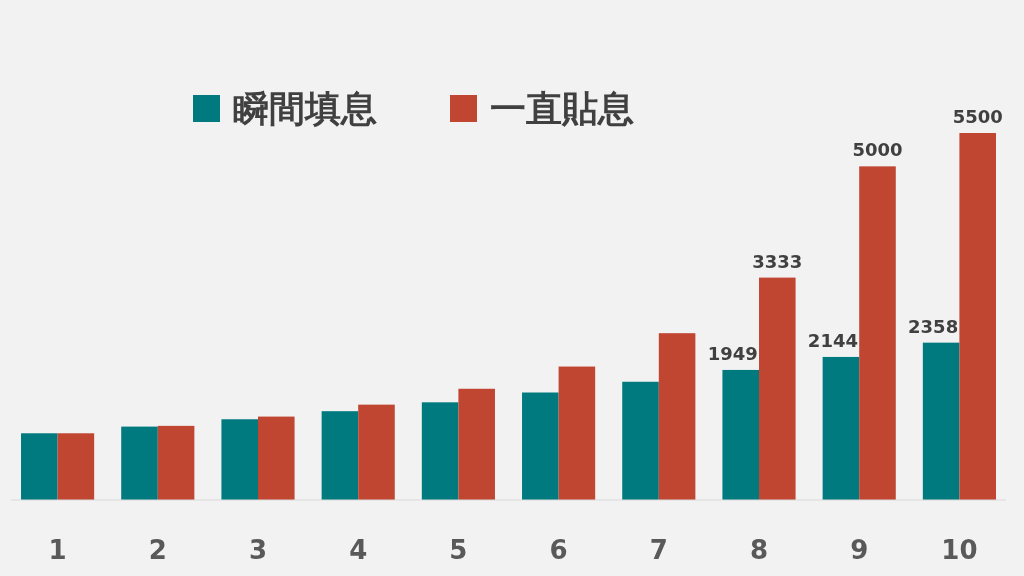 This screenshot has width=1024, height=576. I want to click on x-tick-label: 8, so click(759, 550).